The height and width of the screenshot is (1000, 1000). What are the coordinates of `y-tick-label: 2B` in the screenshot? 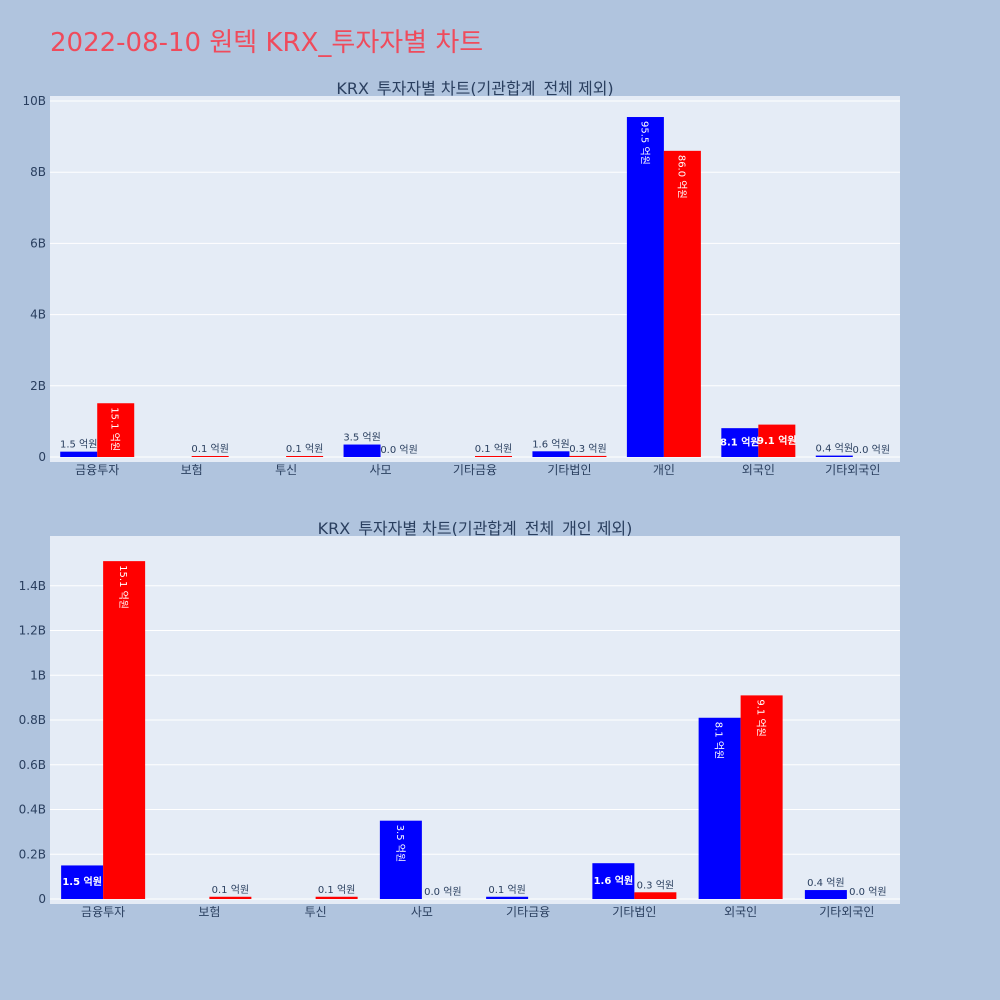 It's located at (38, 386).